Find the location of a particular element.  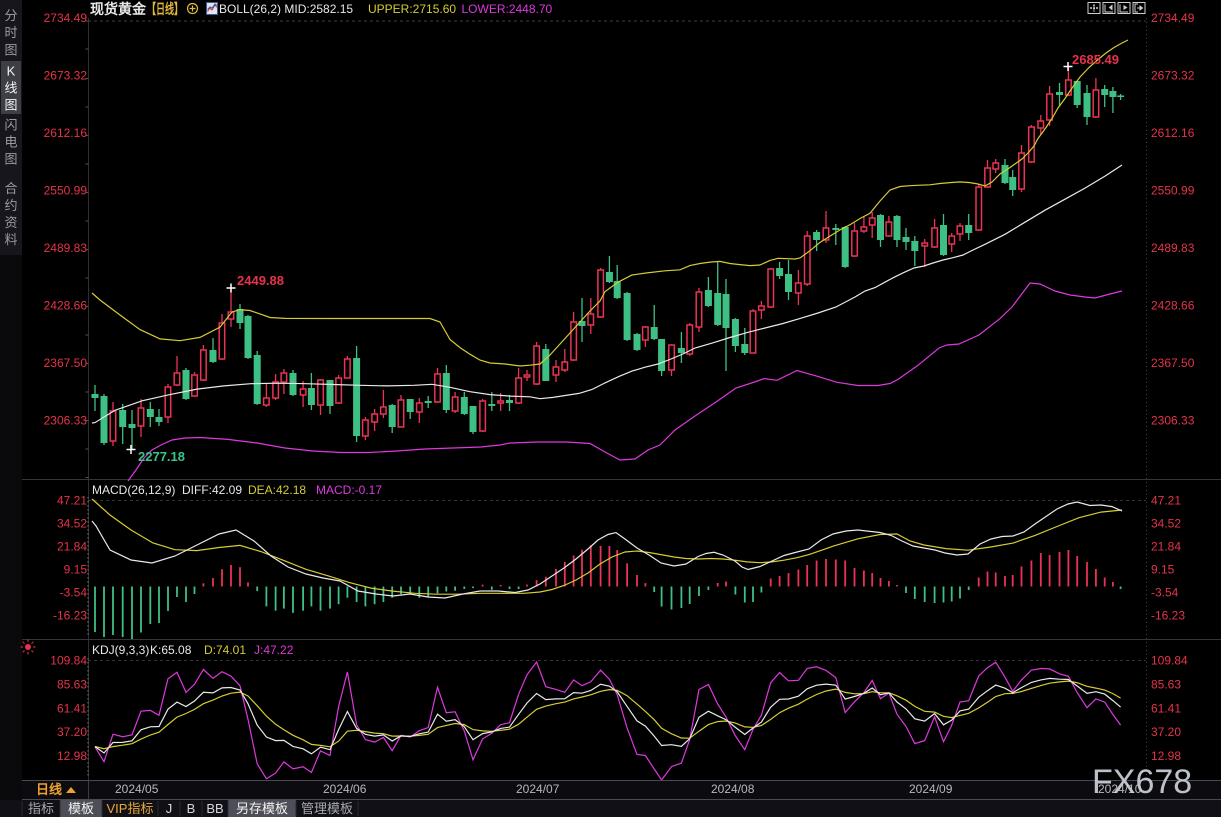

svg-text: 2449.88 is located at coordinates (260, 280).